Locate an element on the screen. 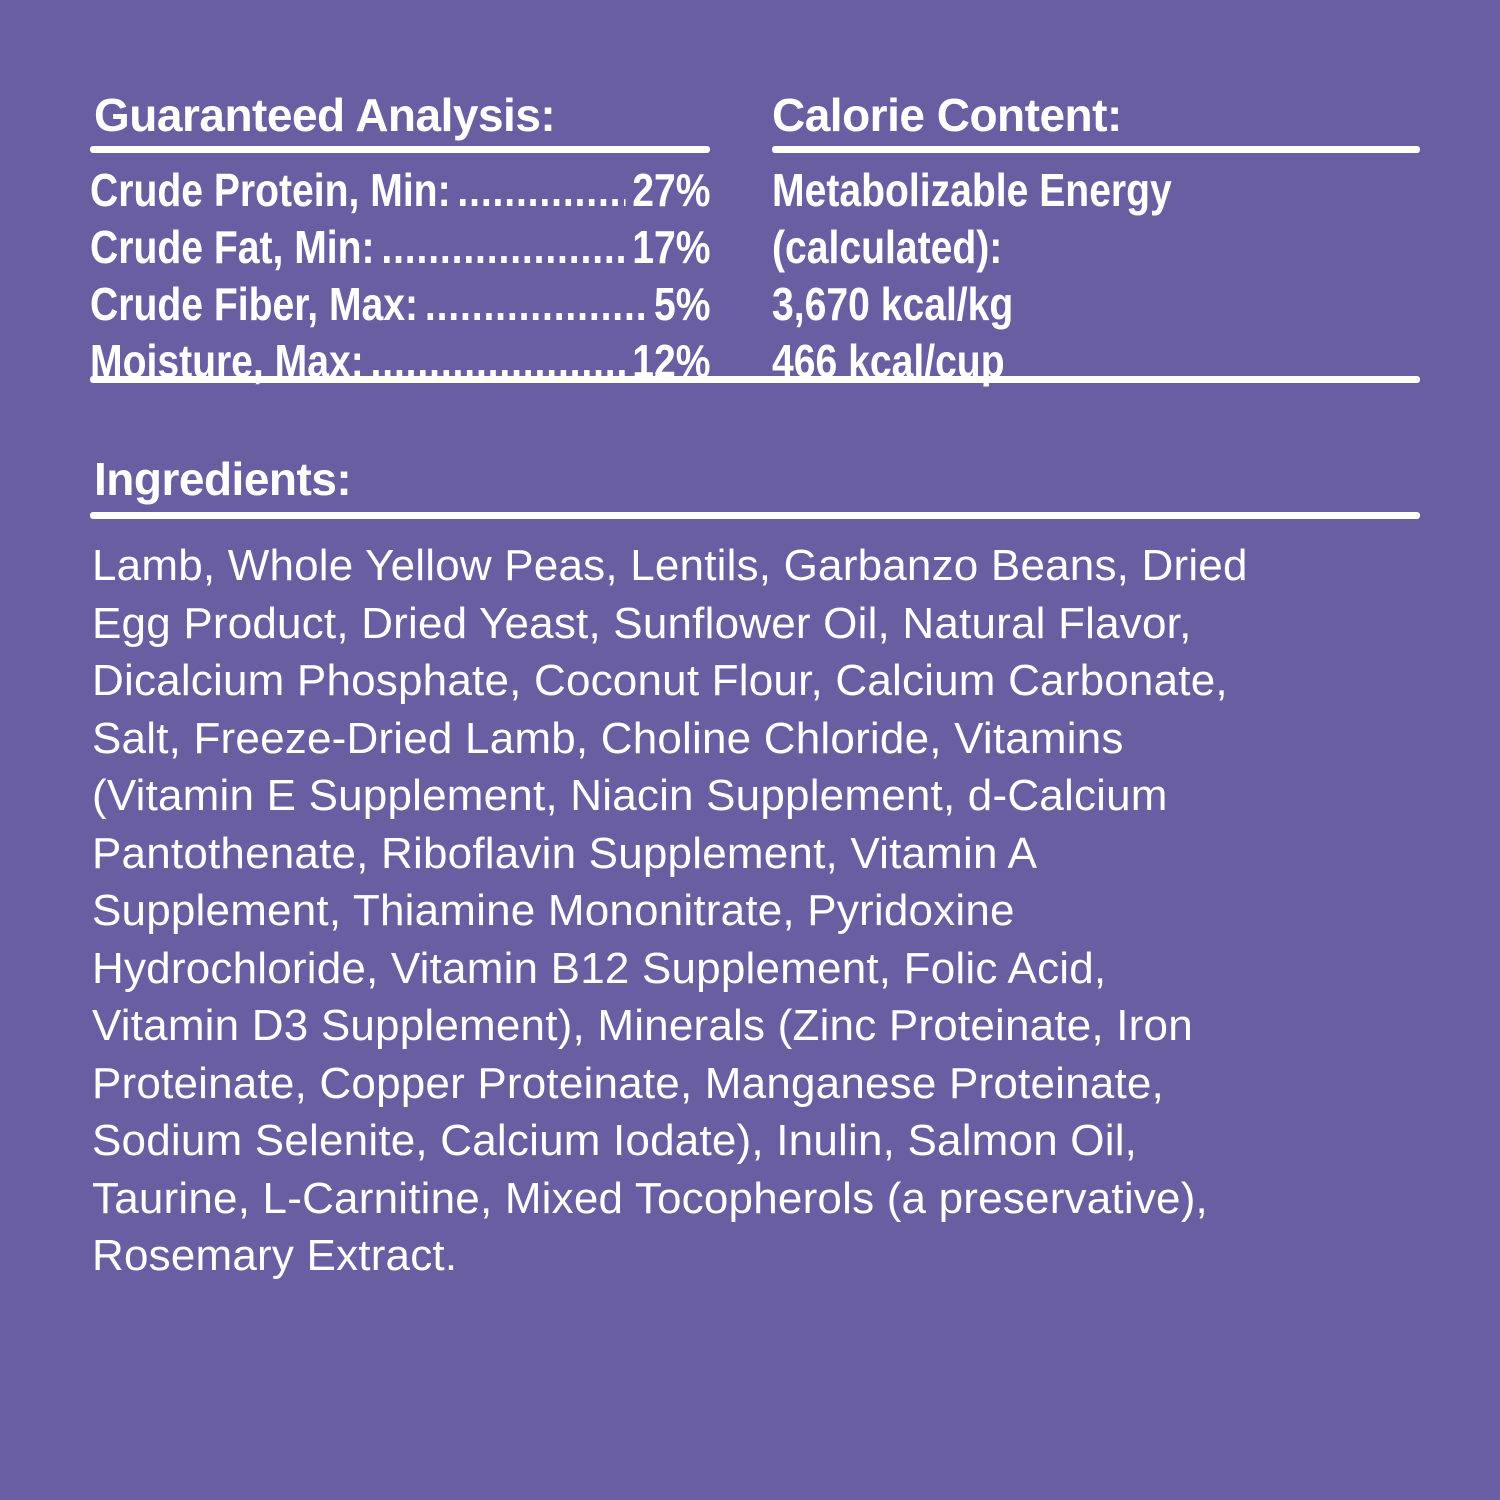 This screenshot has height=1500, width=1500. calorie-content-title: Calorie Content: is located at coordinates (947, 115).